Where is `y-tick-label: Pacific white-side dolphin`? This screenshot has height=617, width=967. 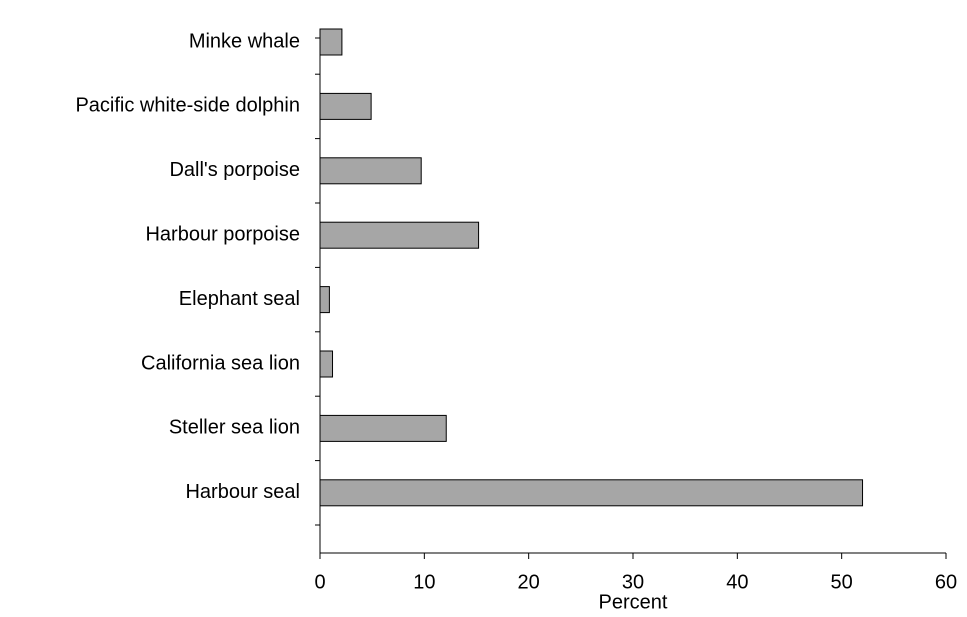
y-tick-label: Pacific white-side dolphin is located at coordinates (187, 106).